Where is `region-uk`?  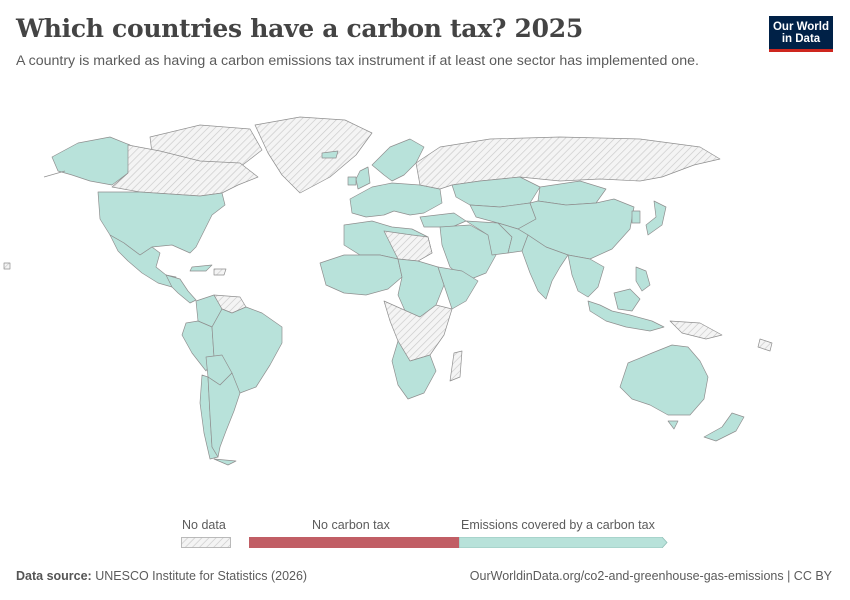
region-uk is located at coordinates (363, 178).